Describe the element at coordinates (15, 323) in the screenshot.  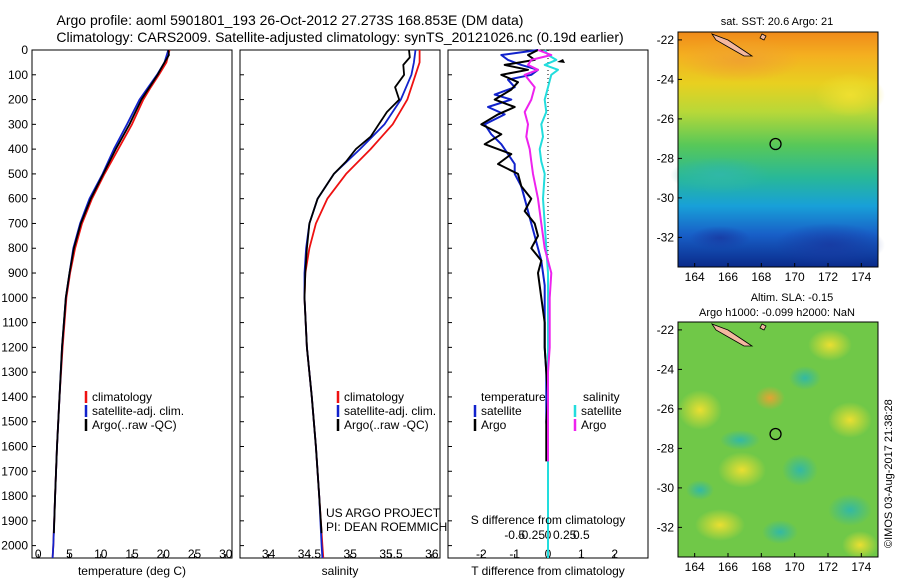
I see `depth-tick-label: 1100` at that location.